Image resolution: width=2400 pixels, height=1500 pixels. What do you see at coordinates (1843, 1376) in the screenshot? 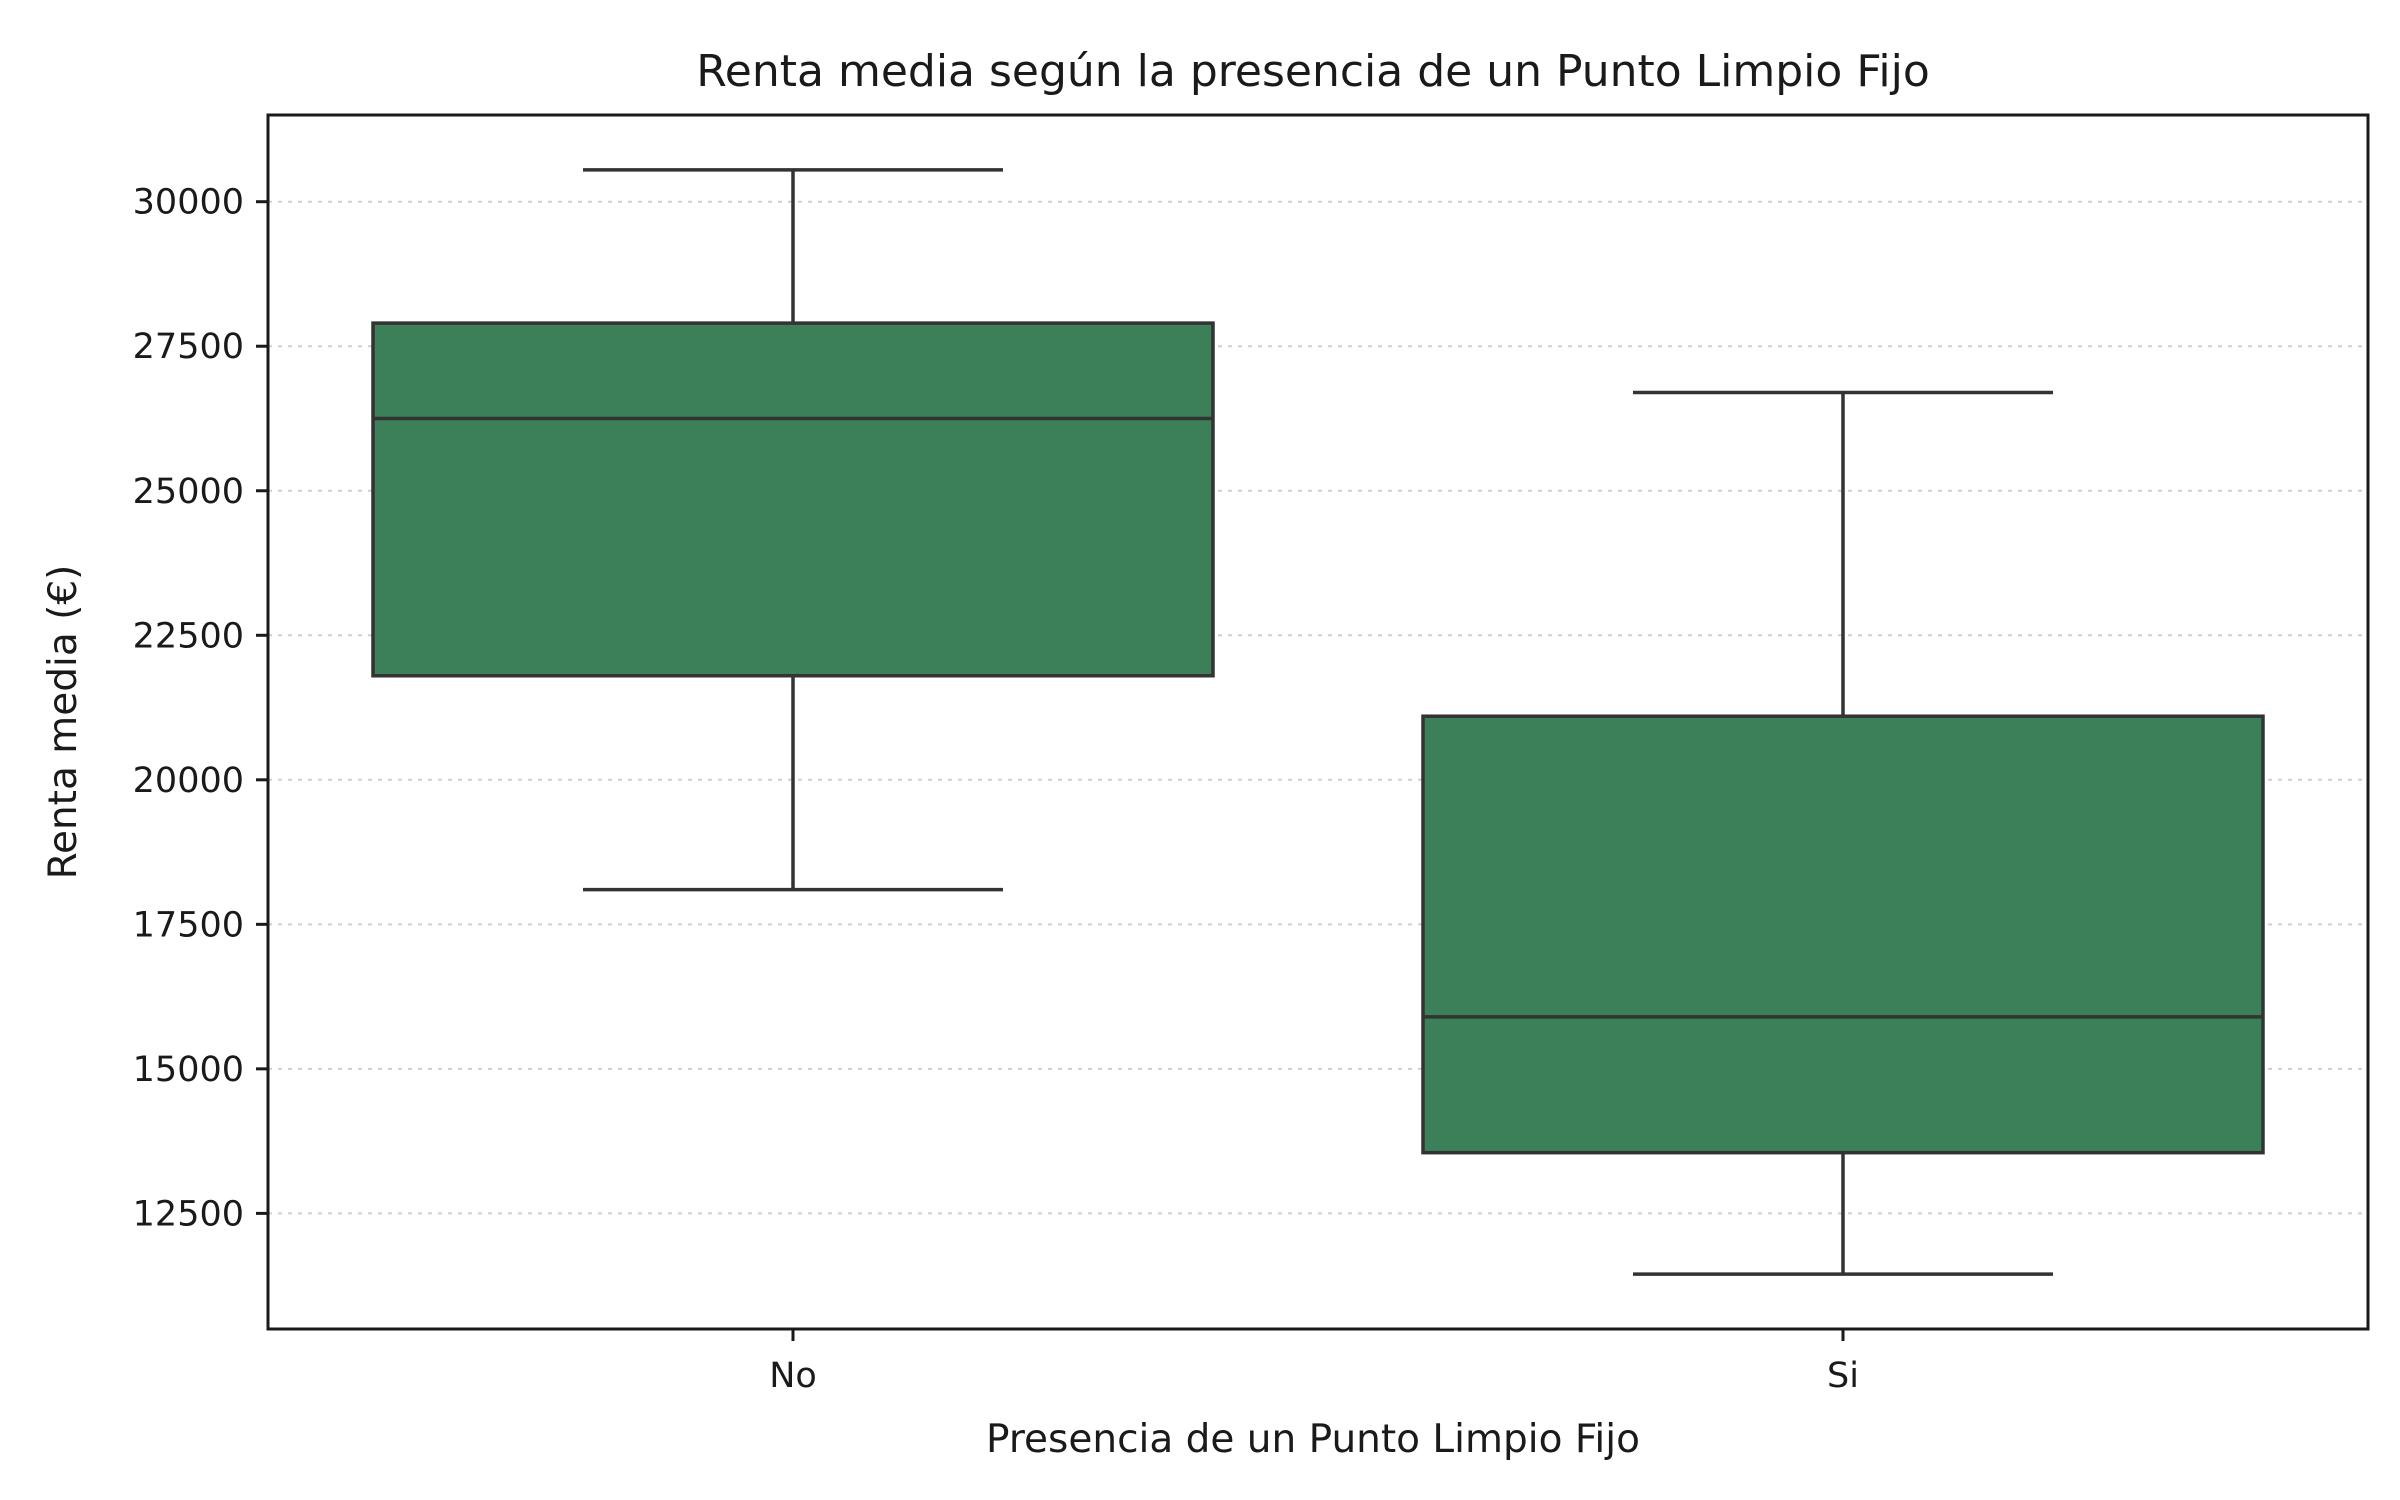
I see `x-tick-label: Si` at bounding box center [1843, 1376].